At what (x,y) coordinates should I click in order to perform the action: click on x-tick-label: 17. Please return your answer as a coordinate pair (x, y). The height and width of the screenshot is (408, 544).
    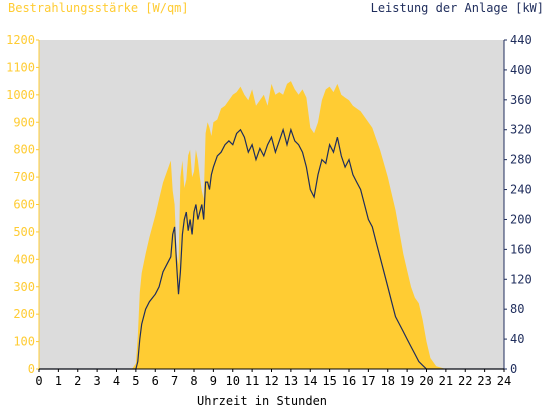
    Looking at the image, I should click on (368, 381).